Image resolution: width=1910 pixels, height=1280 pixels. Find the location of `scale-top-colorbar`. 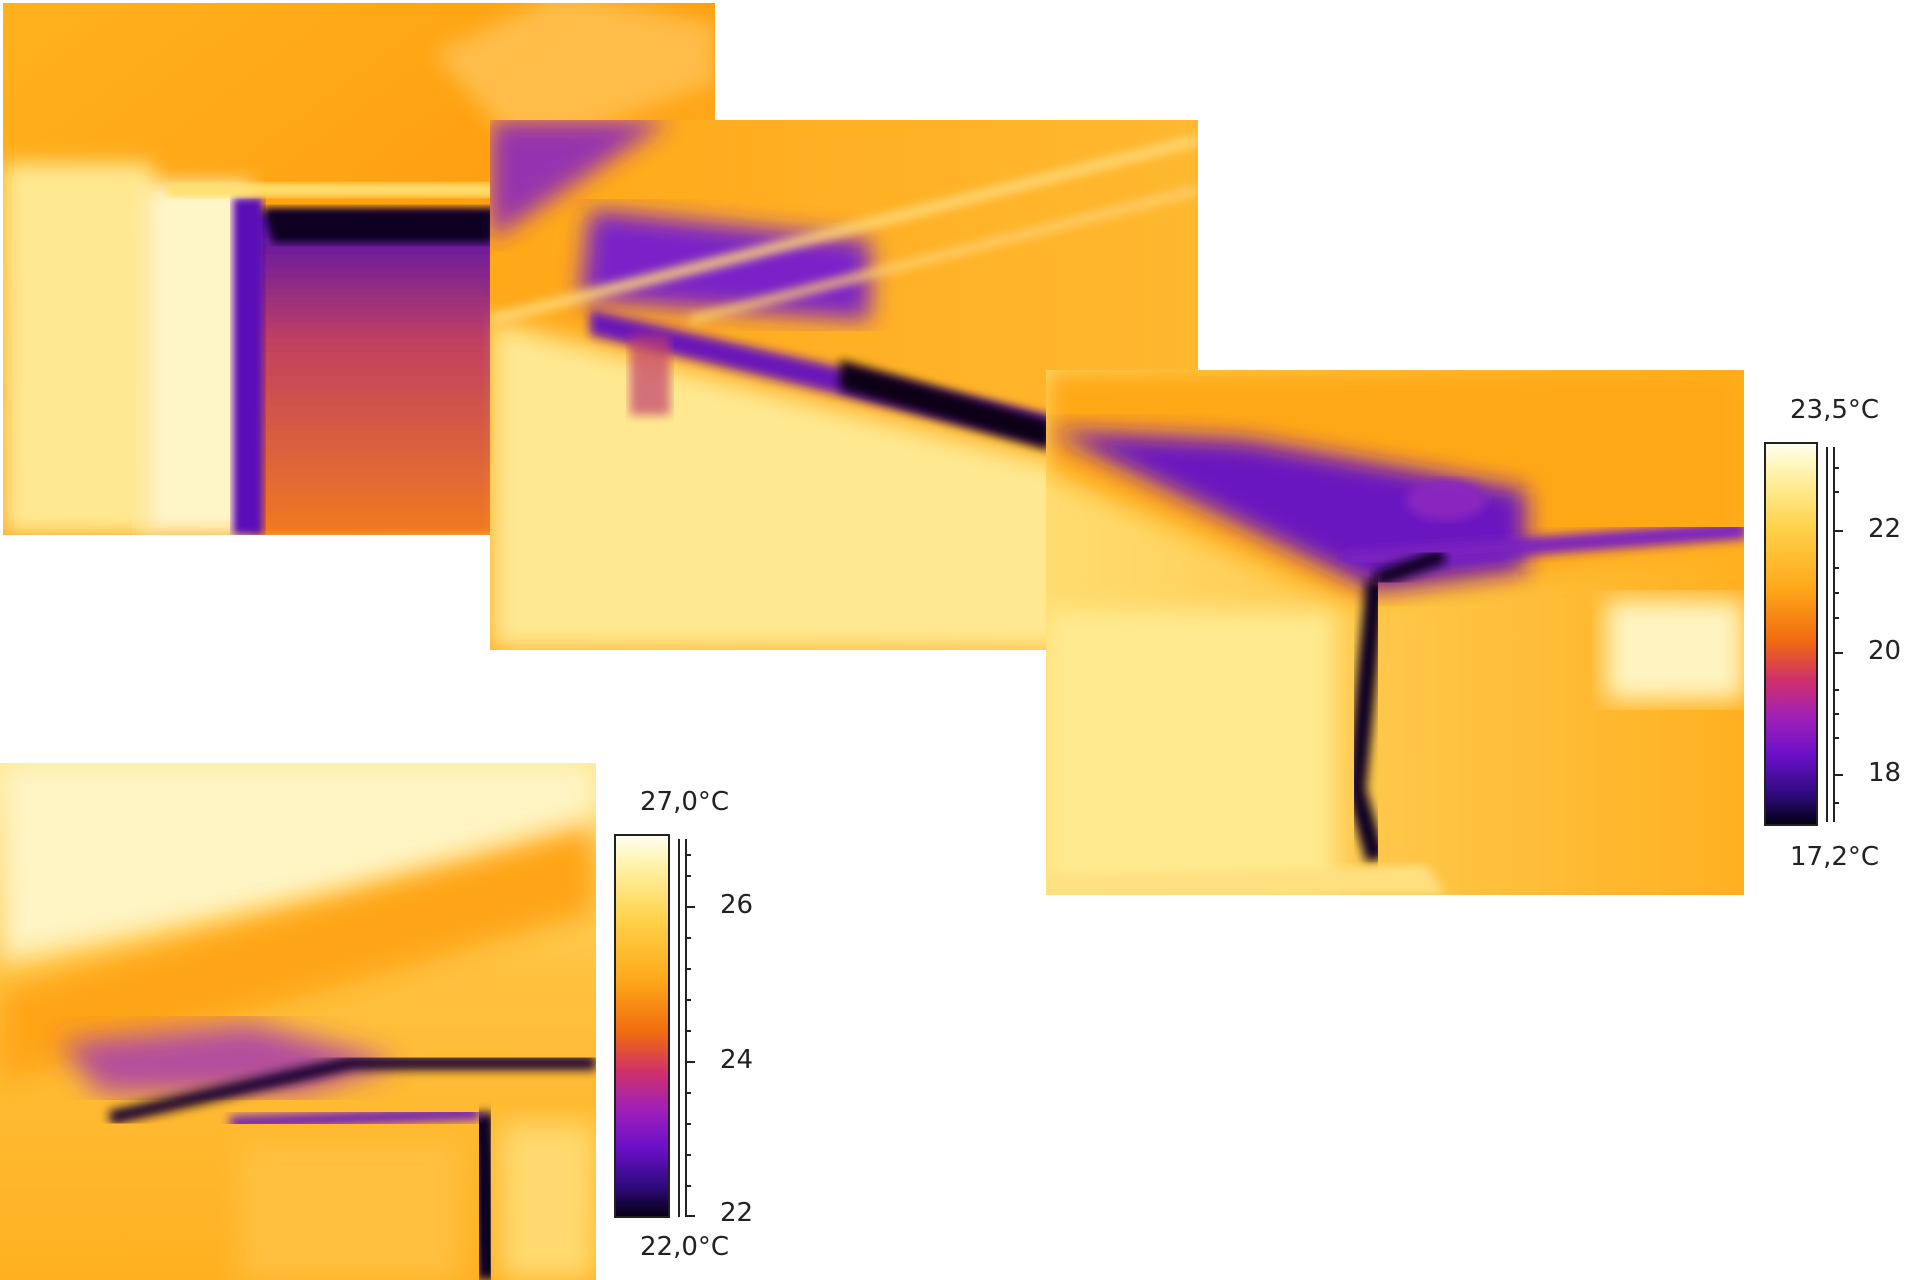

scale-top-colorbar is located at coordinates (1791, 634).